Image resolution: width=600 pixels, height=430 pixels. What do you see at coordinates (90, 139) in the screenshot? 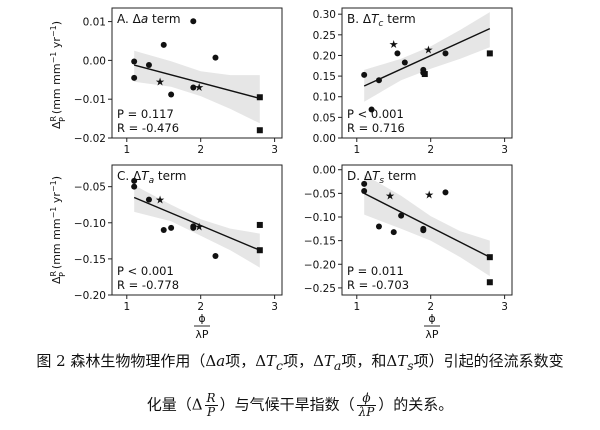
I see `y-tick-label: −0.02` at bounding box center [90, 139].